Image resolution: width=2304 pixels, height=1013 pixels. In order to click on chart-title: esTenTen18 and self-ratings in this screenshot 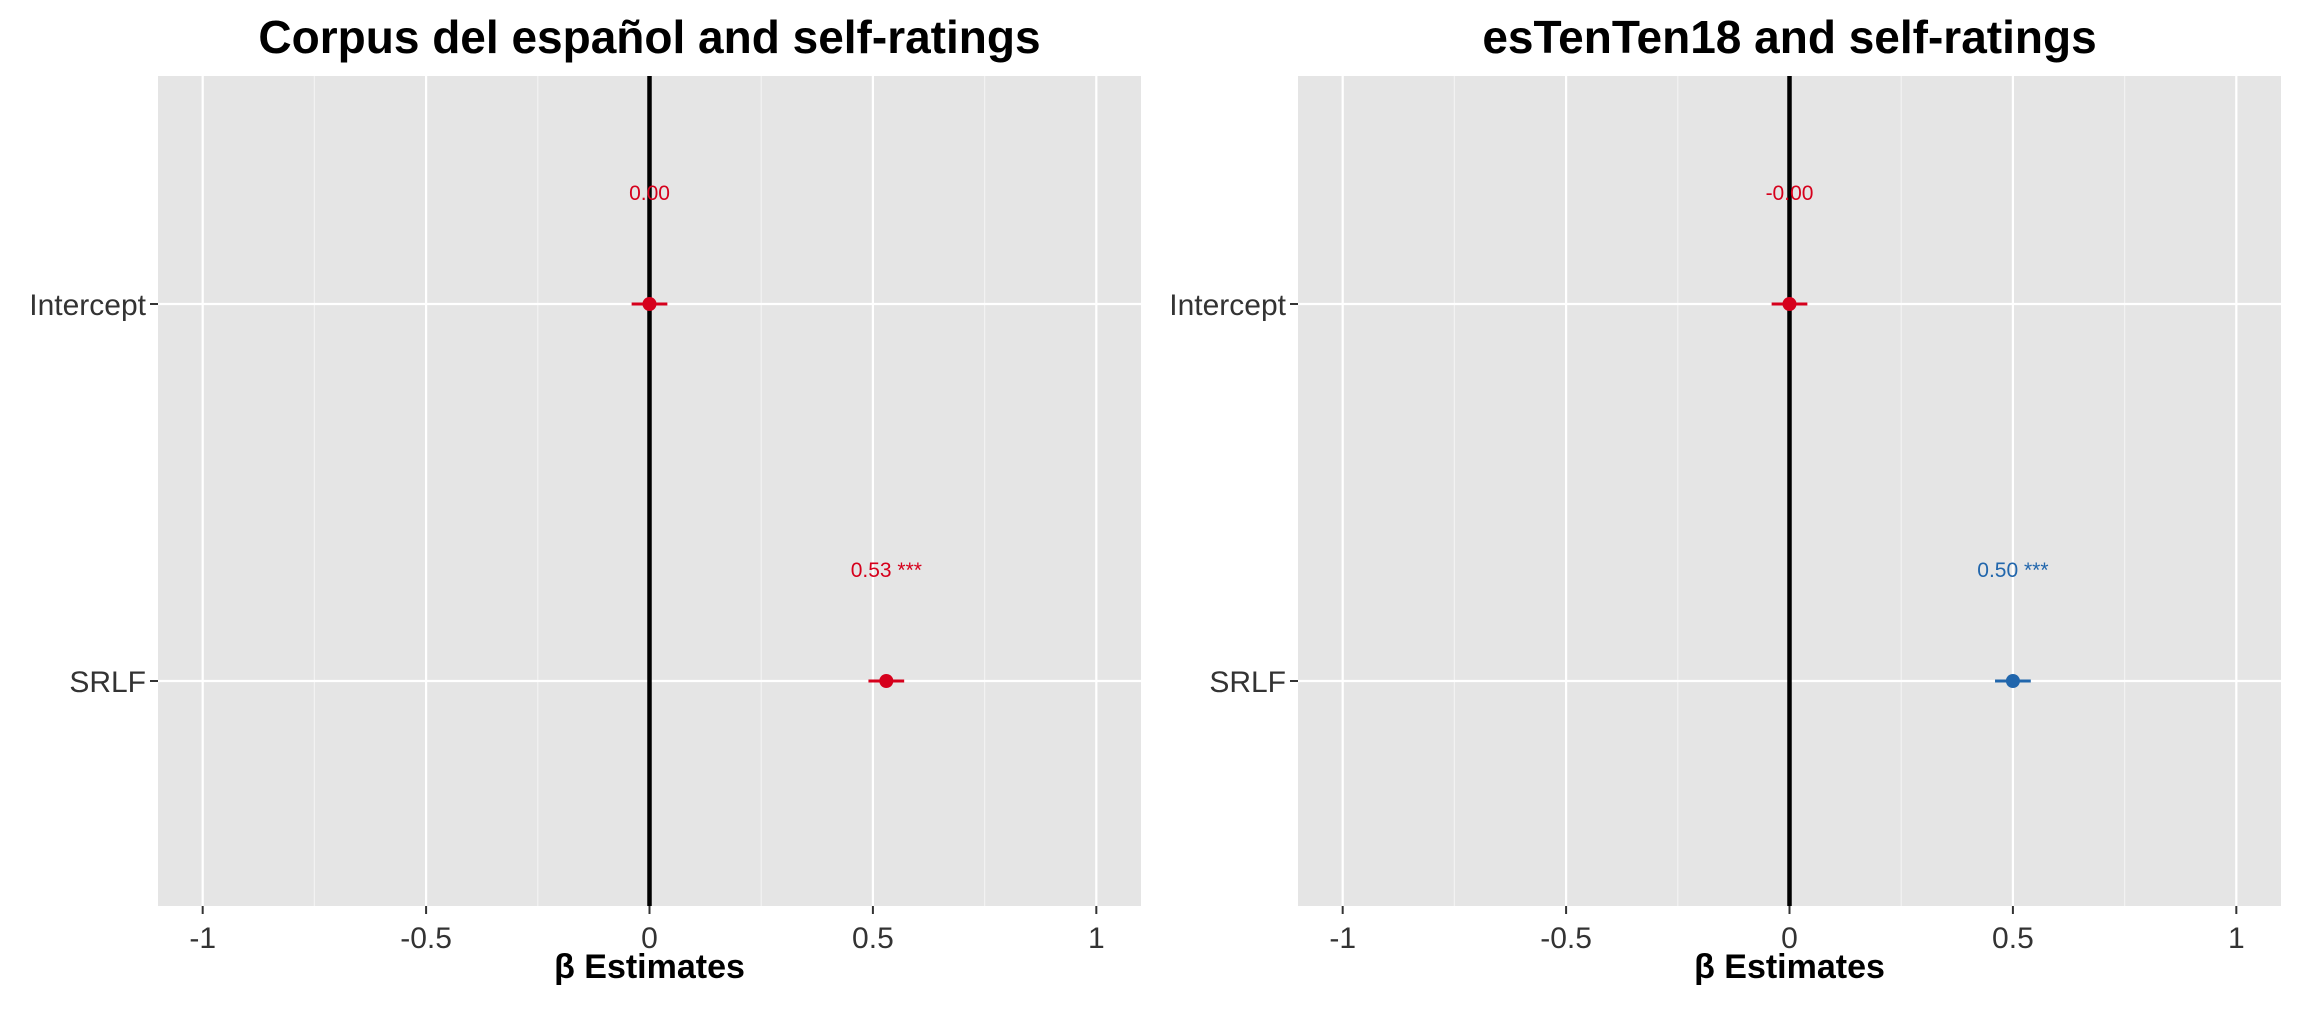, I will do `click(1789, 37)`.